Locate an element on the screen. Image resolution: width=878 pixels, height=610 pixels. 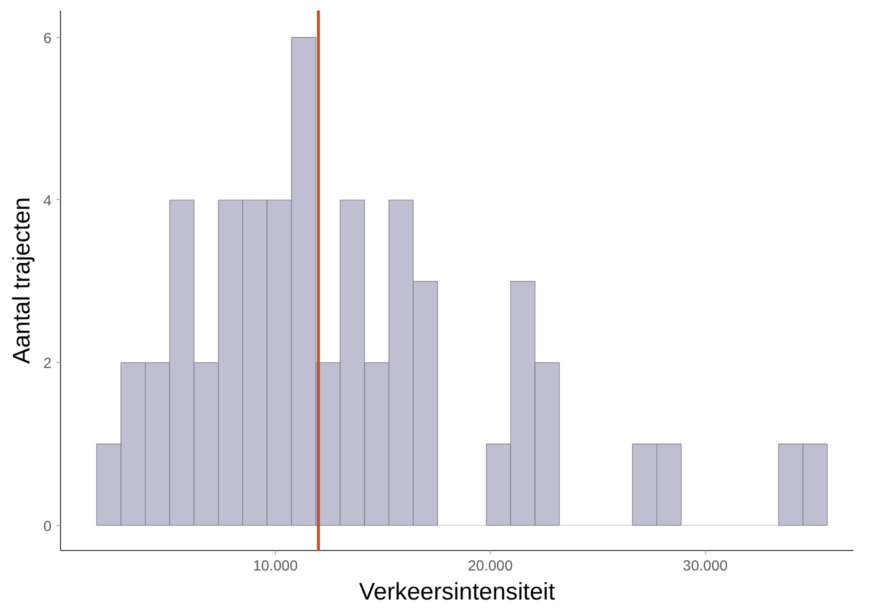
y-tick-label: 6 is located at coordinates (47, 38).